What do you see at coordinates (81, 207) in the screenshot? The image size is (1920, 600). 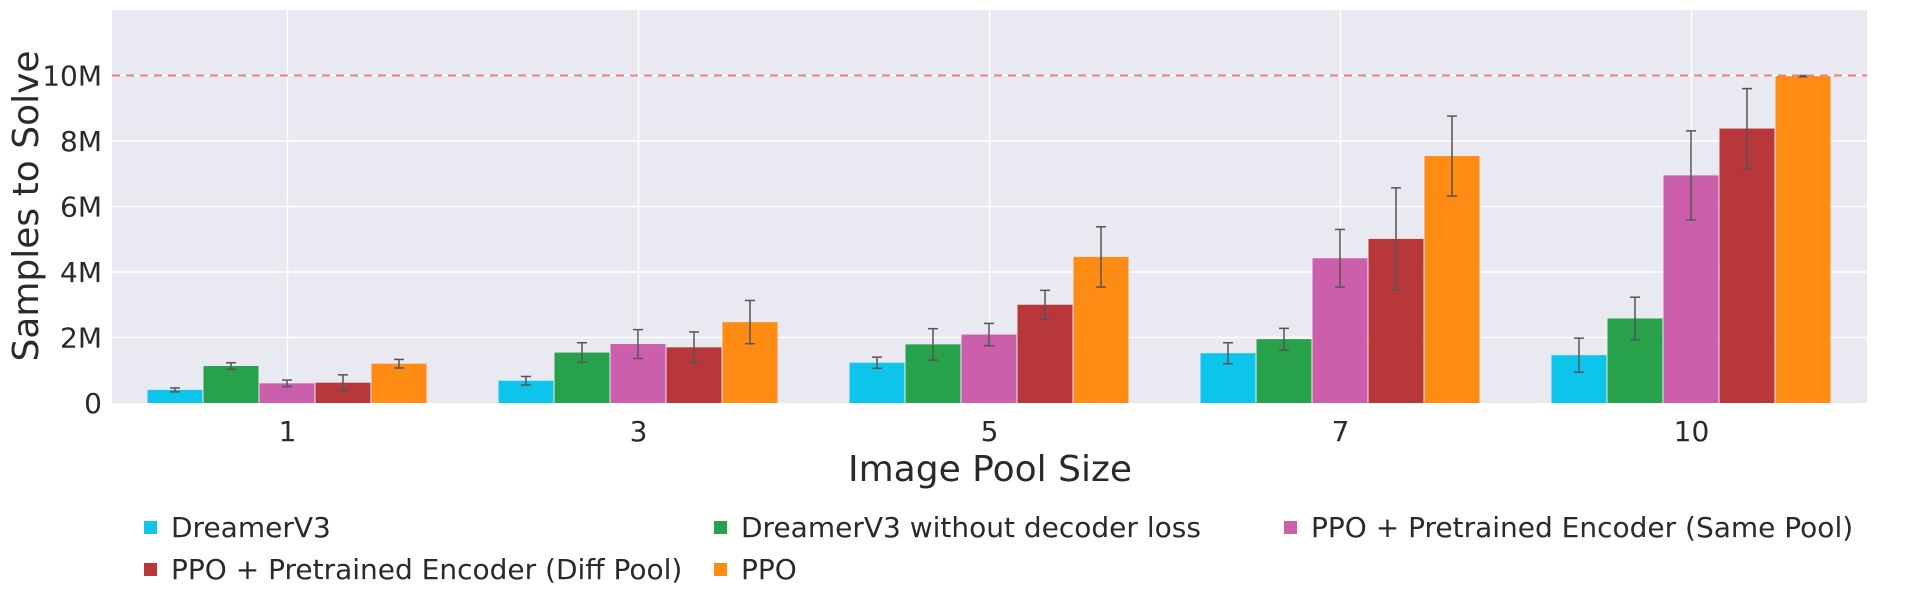 I see `y-tick-label: 6M` at bounding box center [81, 207].